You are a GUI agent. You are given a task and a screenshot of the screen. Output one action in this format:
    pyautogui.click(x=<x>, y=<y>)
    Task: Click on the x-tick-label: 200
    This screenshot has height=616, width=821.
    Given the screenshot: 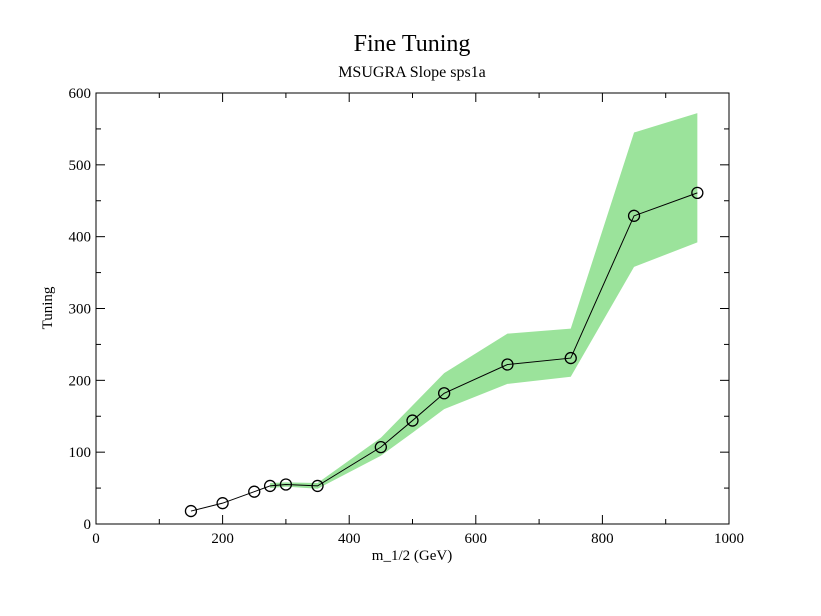 What is the action you would take?
    pyautogui.click(x=222, y=539)
    